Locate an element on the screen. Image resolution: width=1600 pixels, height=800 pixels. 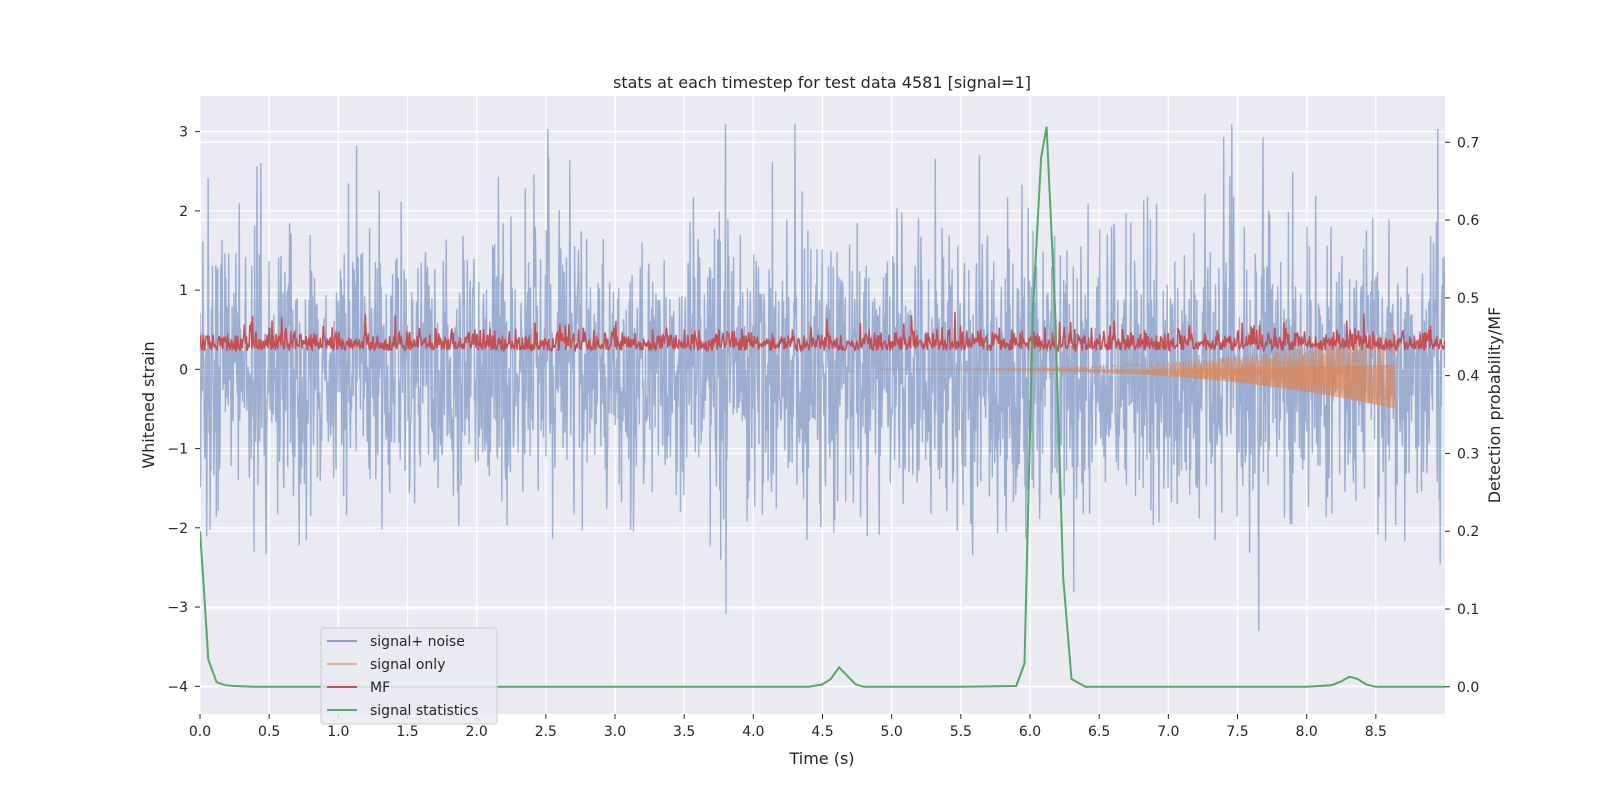
series-mf is located at coordinates (822, 332).